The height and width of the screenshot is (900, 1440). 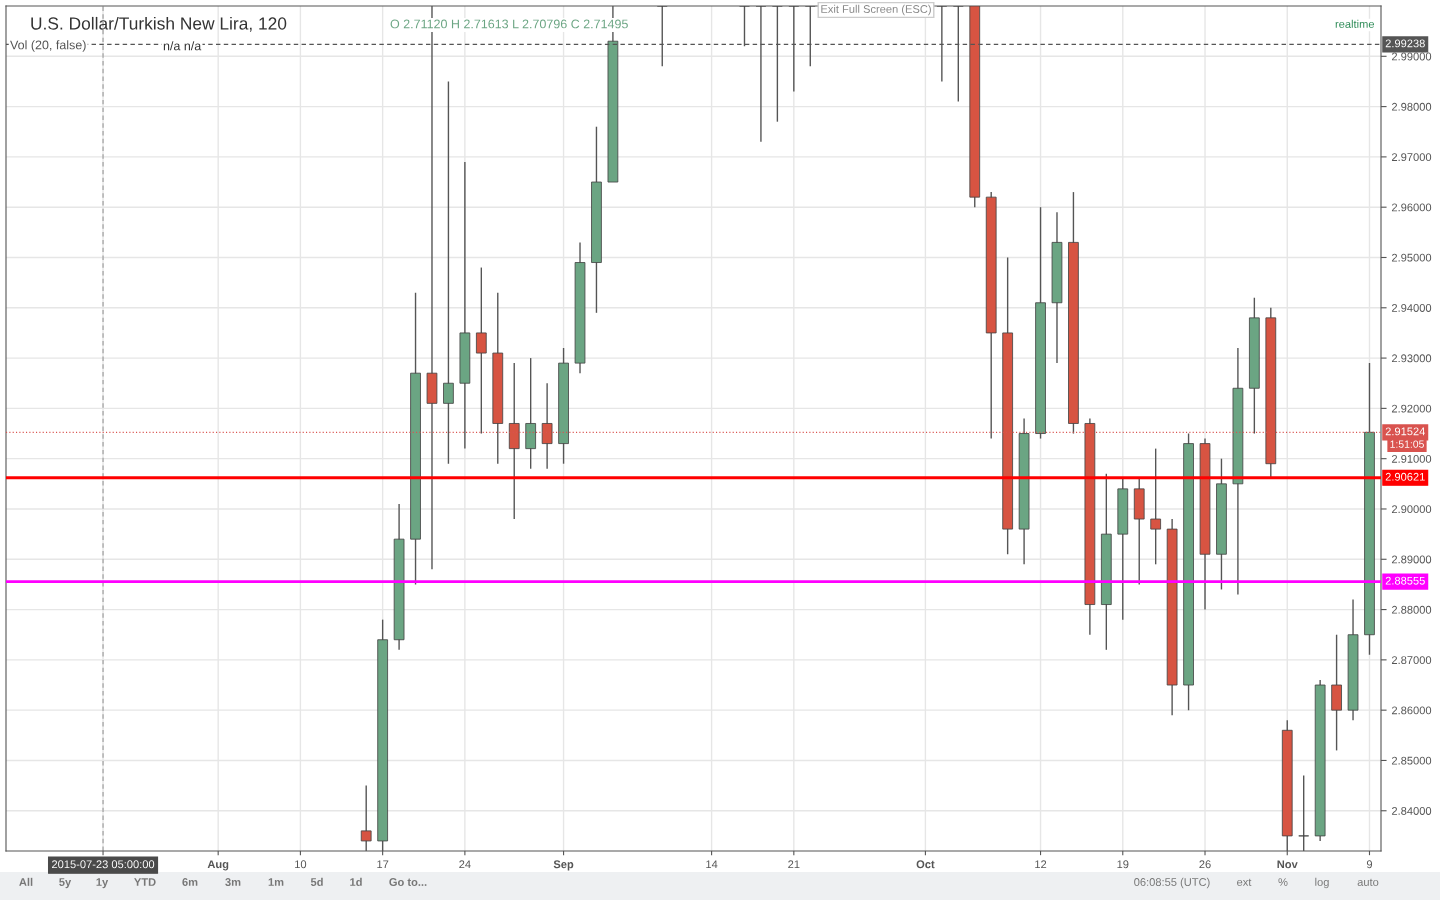 What do you see at coordinates (1411, 408) in the screenshot?
I see `y-tick-label: 2.92000` at bounding box center [1411, 408].